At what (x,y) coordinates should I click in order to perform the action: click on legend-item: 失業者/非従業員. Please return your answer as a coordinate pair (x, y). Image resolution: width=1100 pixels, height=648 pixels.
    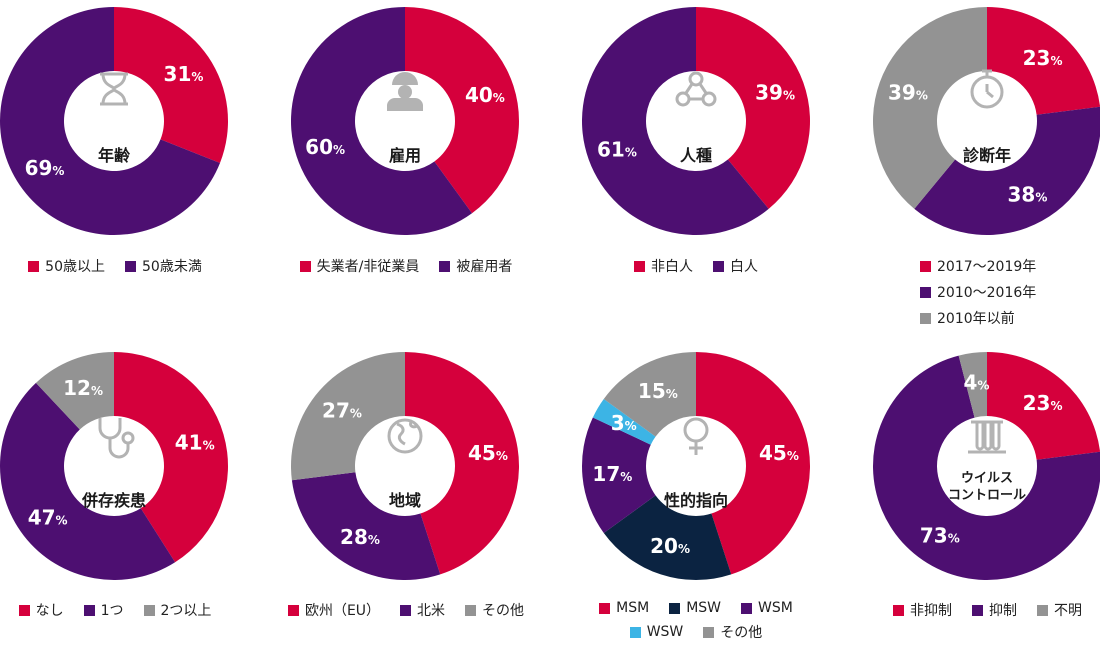
    Looking at the image, I should click on (359, 266).